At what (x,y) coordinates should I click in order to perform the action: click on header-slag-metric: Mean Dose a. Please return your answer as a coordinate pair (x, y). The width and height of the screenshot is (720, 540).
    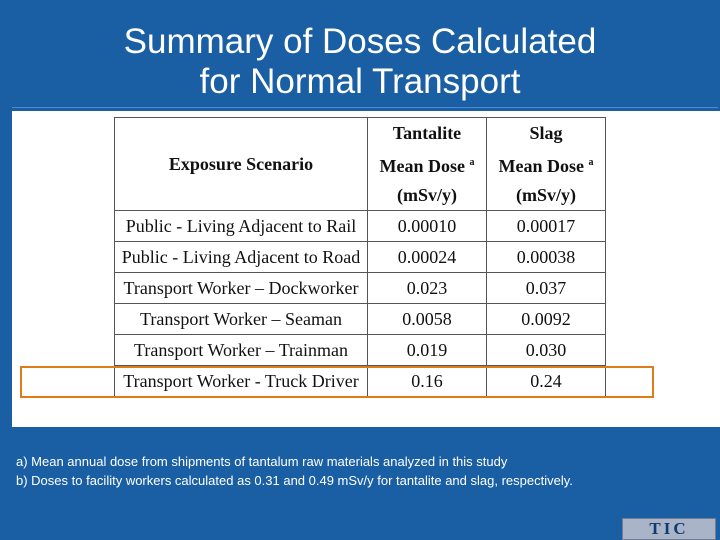
    Looking at the image, I should click on (546, 164).